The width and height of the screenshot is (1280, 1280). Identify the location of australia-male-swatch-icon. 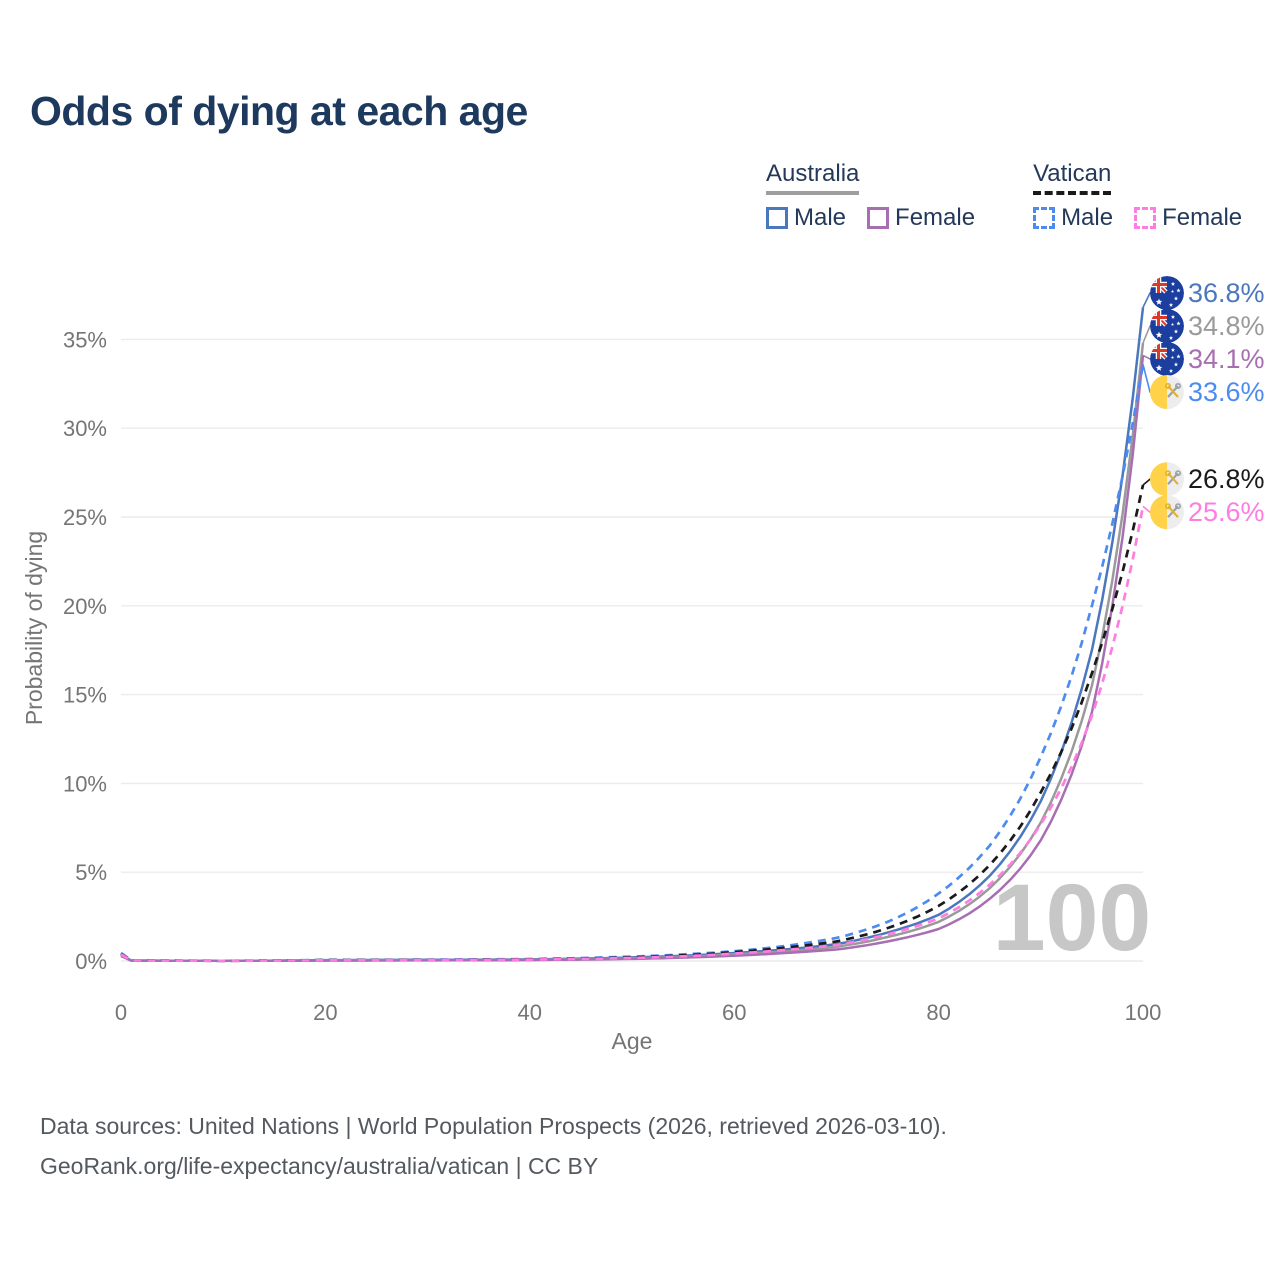
(777, 218).